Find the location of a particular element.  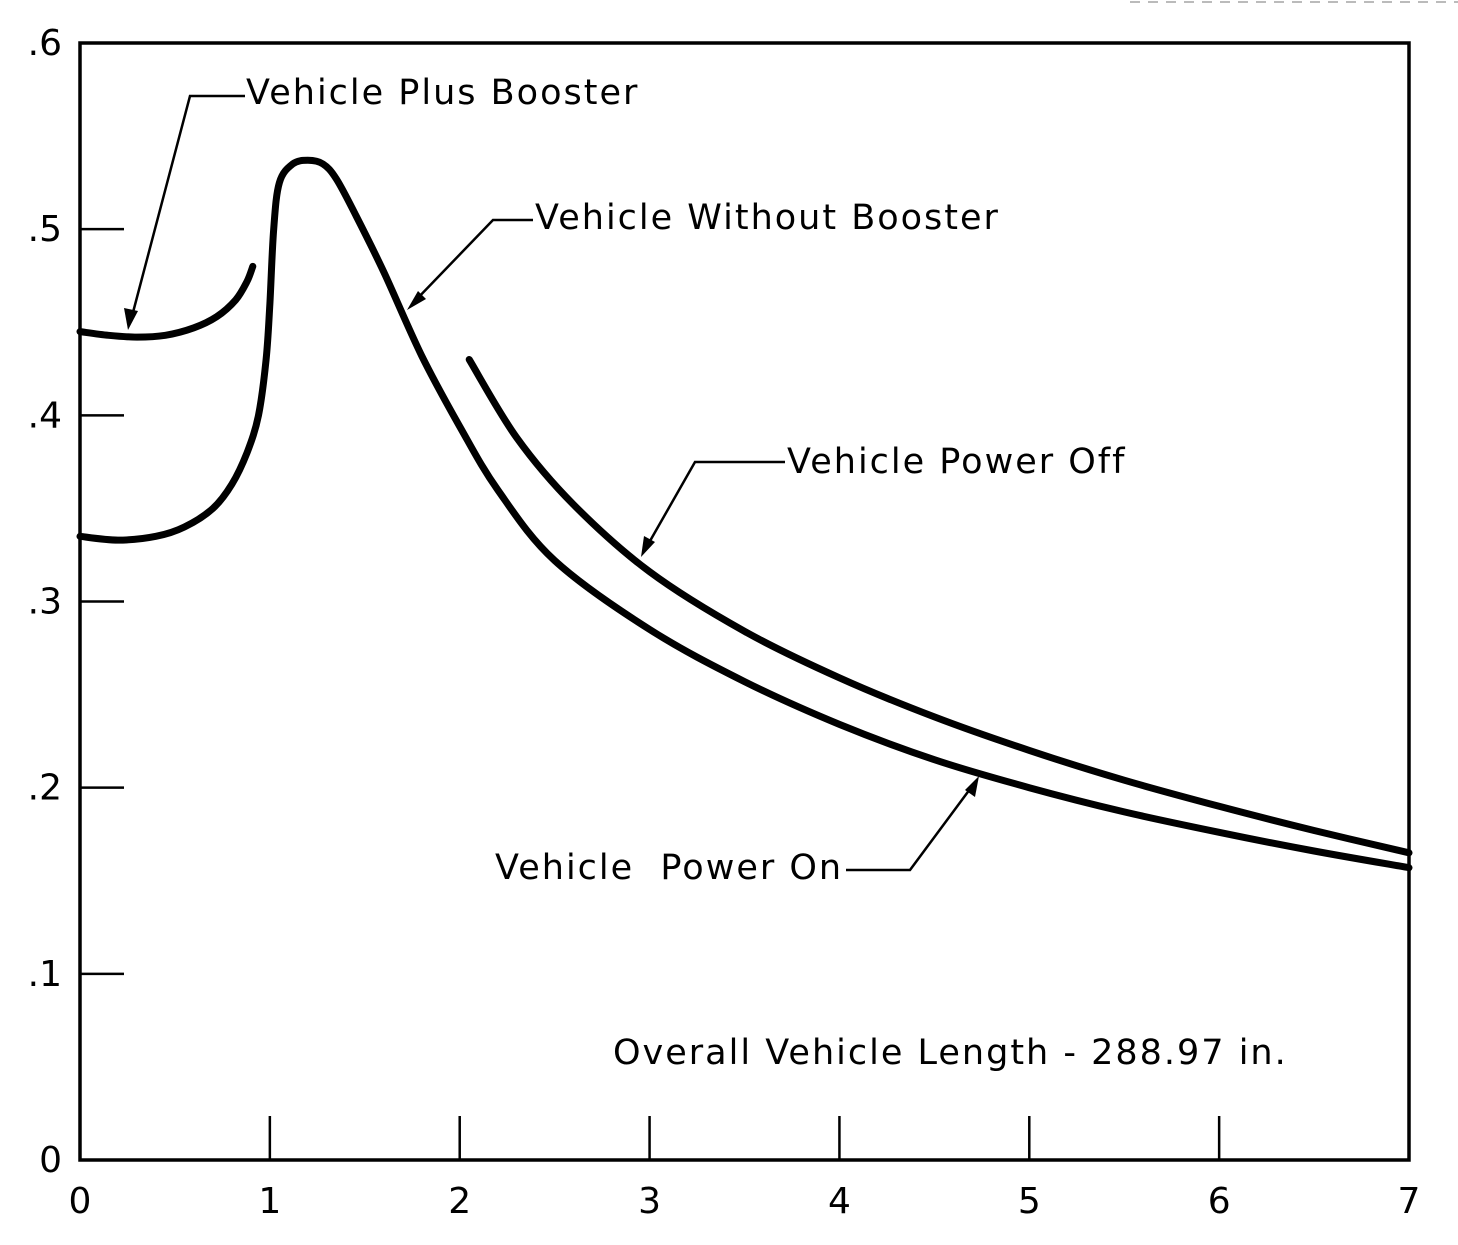

x-axis-ticks: 0 1 2 3 4 5 6 7 is located at coordinates (745, 1169).